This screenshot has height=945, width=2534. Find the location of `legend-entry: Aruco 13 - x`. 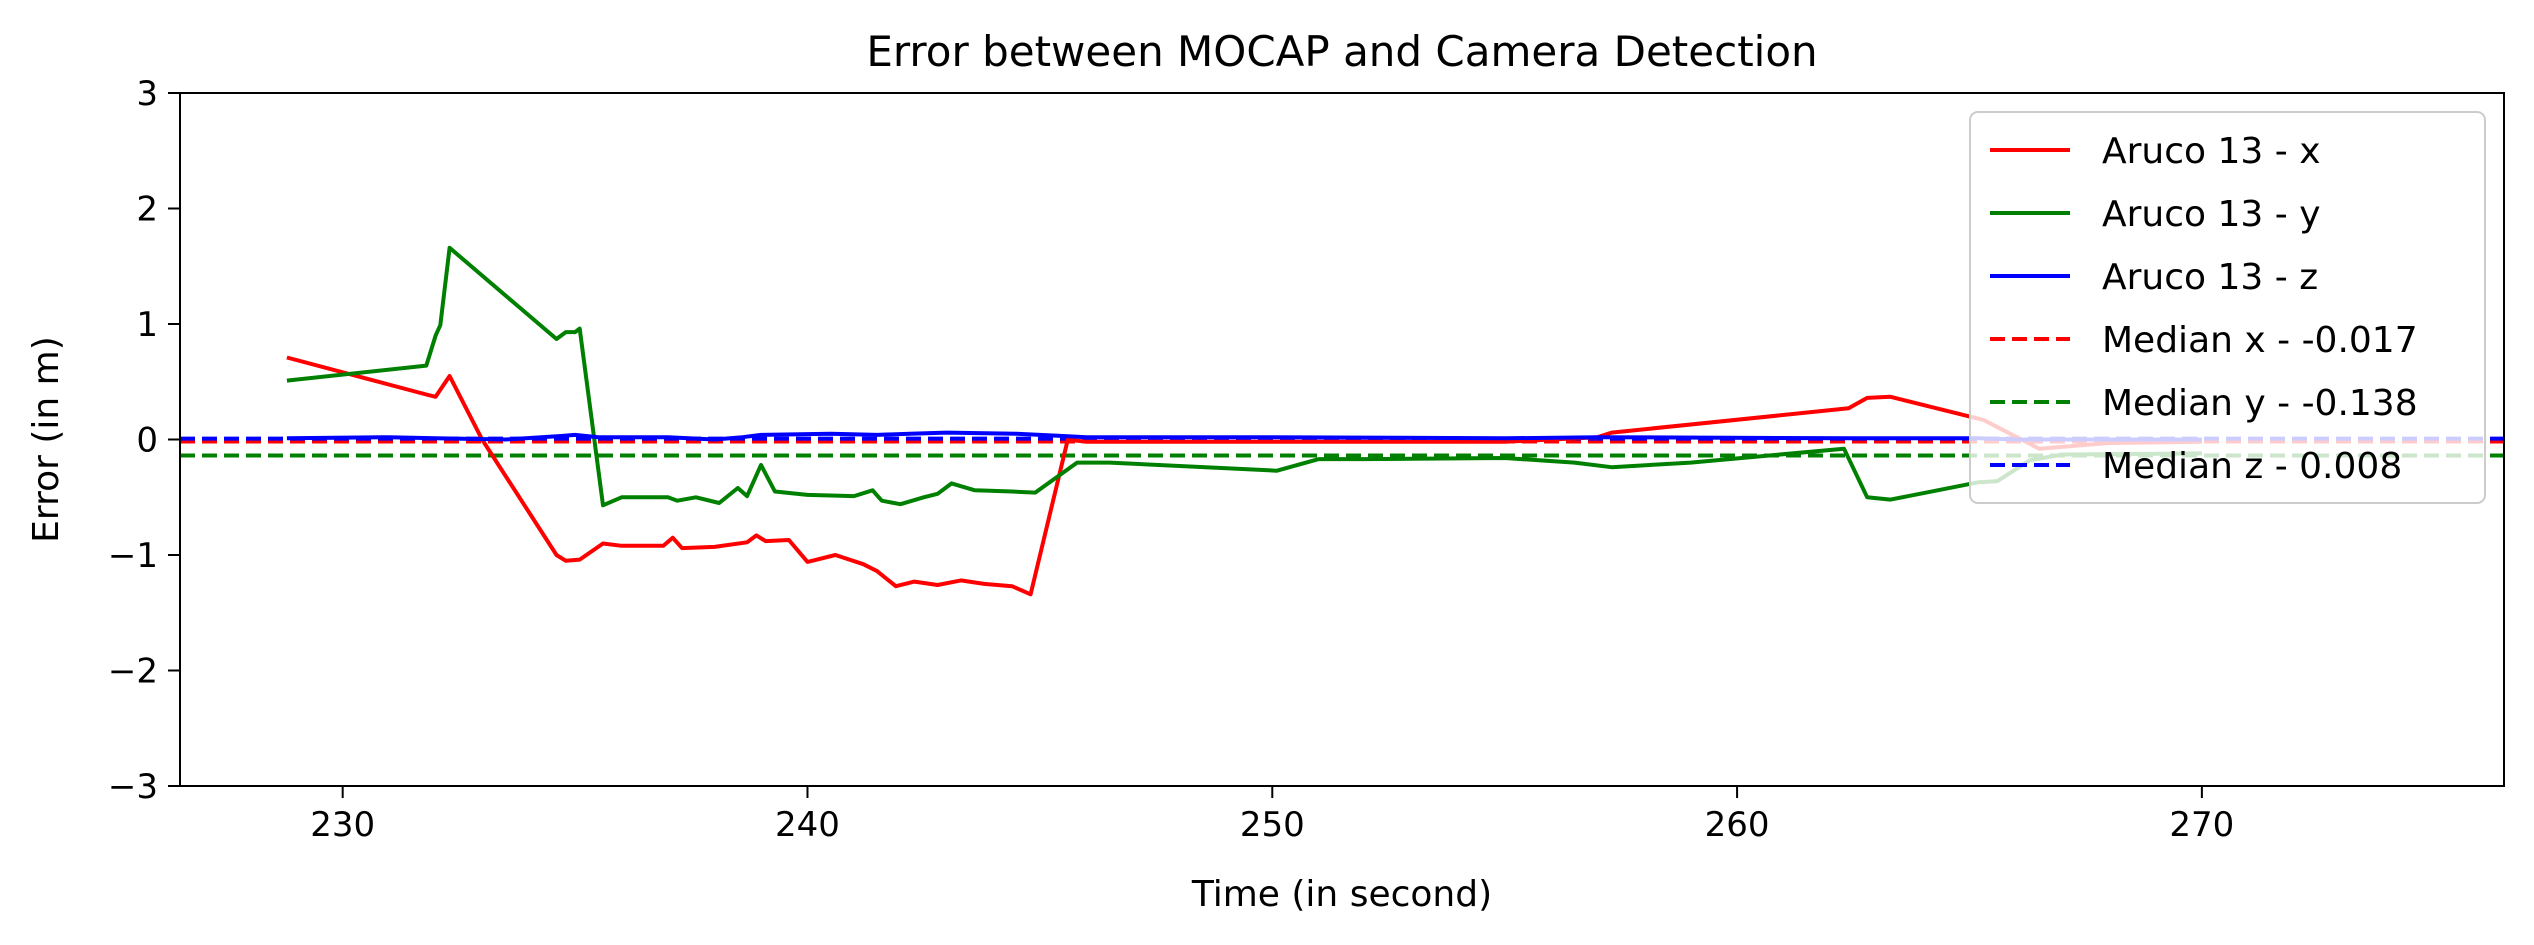

legend-entry: Aruco 13 - x is located at coordinates (2211, 151).